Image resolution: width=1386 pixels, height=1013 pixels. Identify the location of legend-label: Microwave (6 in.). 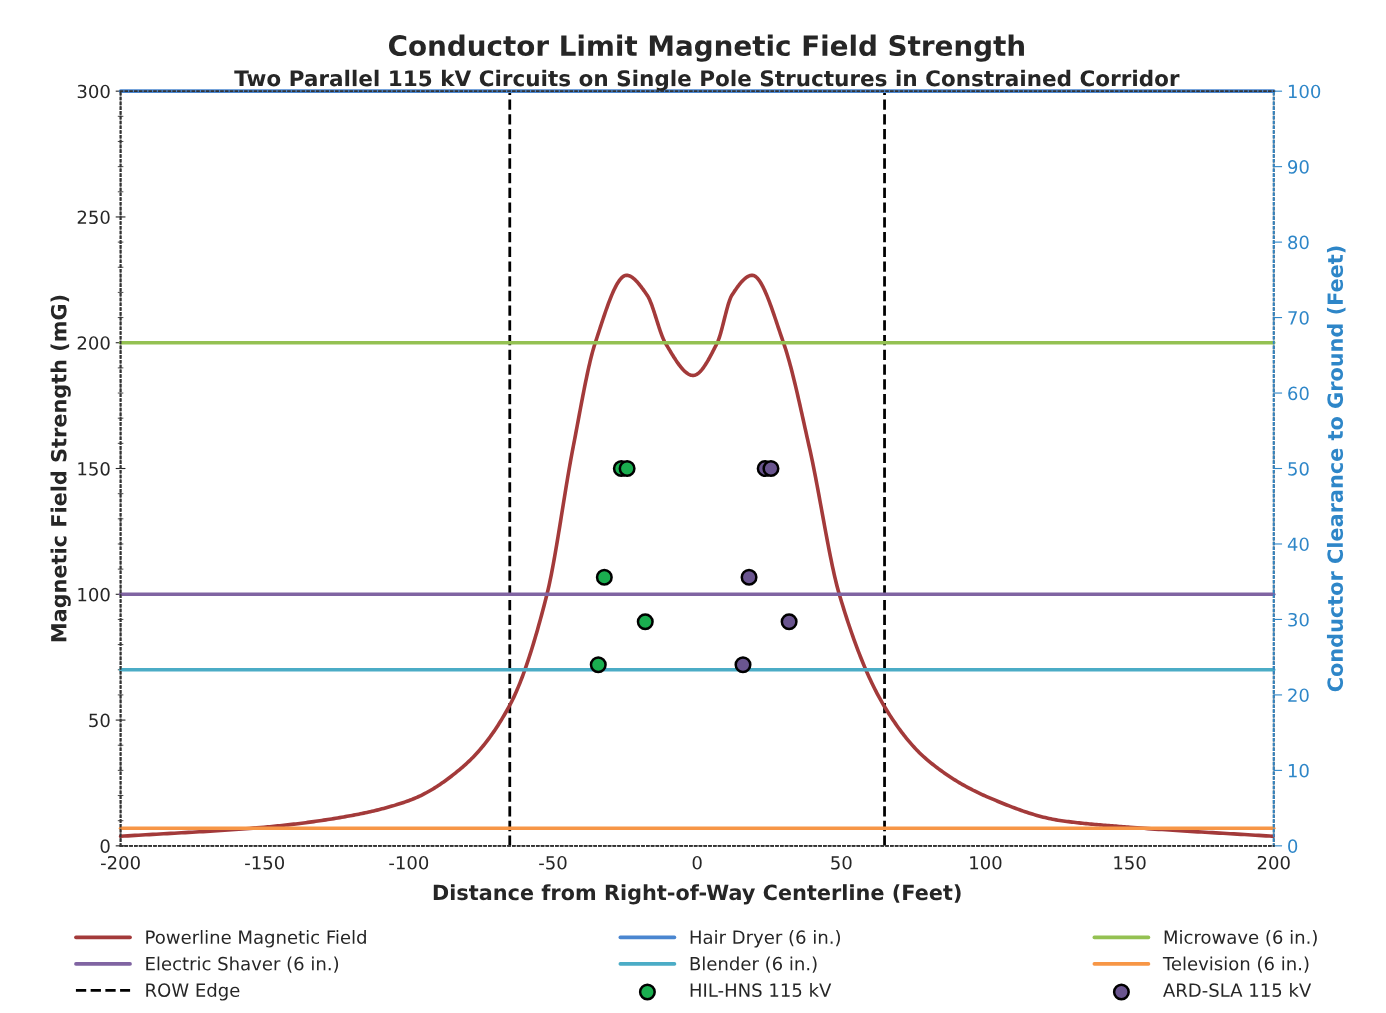
(1240, 938).